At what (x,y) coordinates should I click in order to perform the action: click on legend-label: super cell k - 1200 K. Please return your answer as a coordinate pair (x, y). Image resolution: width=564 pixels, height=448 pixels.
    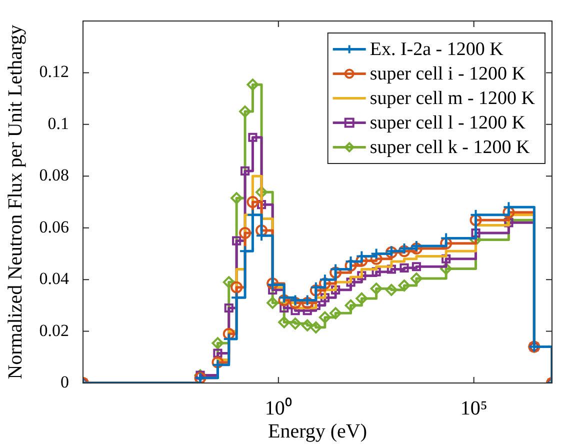
    Looking at the image, I should click on (450, 147).